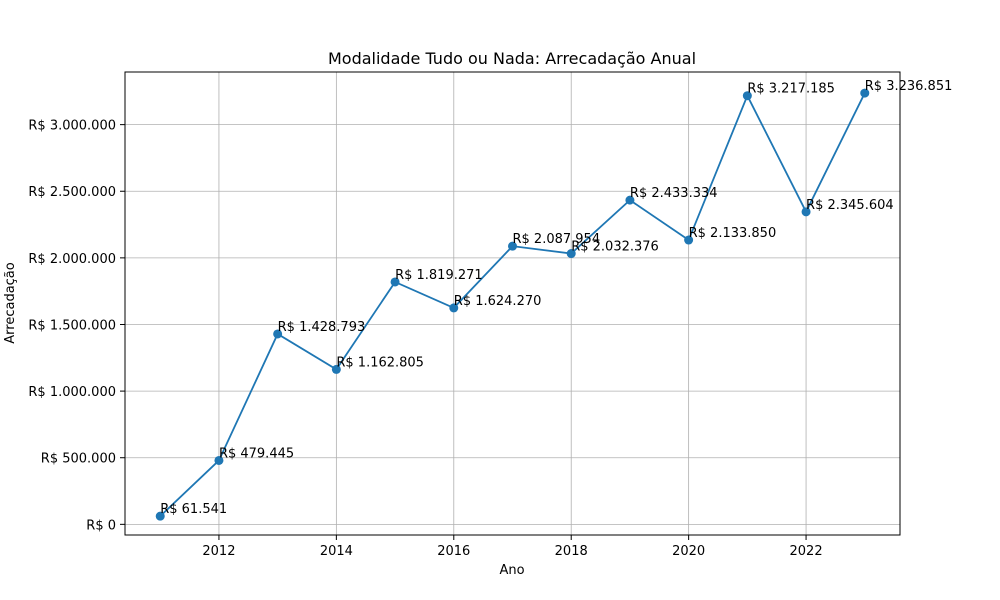  Describe the element at coordinates (72, 259) in the screenshot. I see `y-tick-label: R$ 2.000.000` at that location.